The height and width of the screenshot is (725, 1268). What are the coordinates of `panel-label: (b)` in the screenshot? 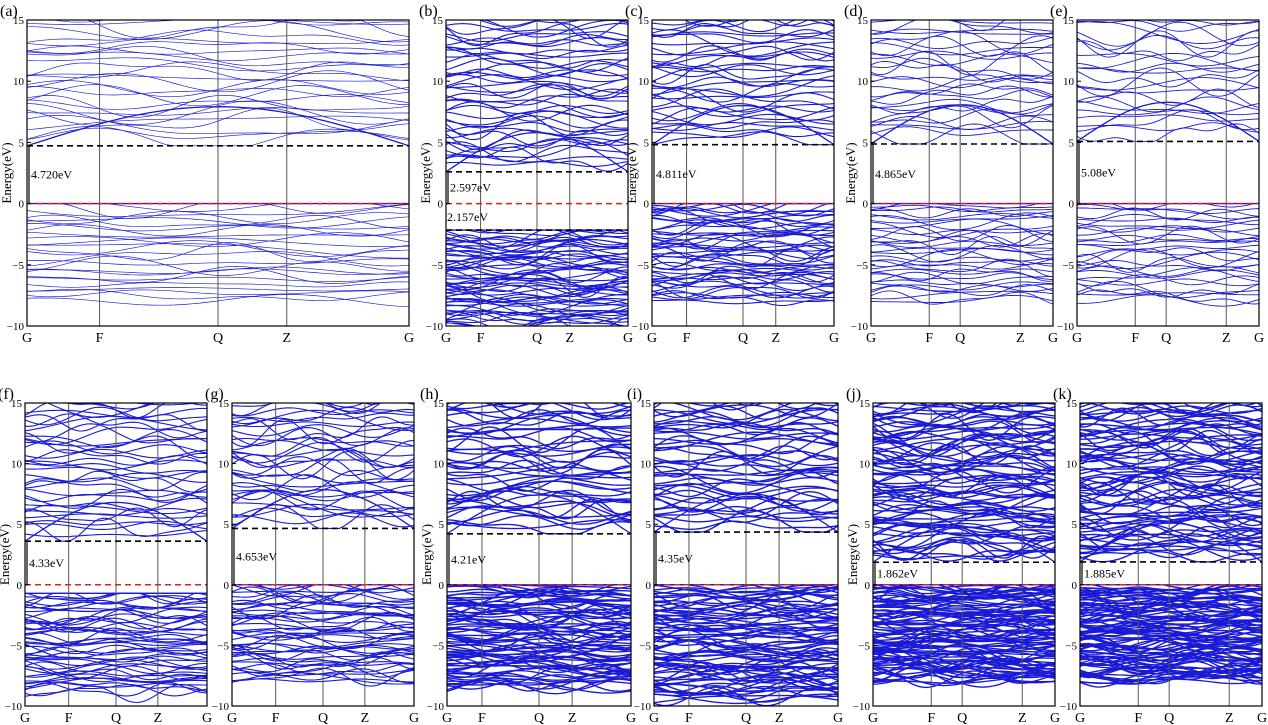 It's located at (428, 11).